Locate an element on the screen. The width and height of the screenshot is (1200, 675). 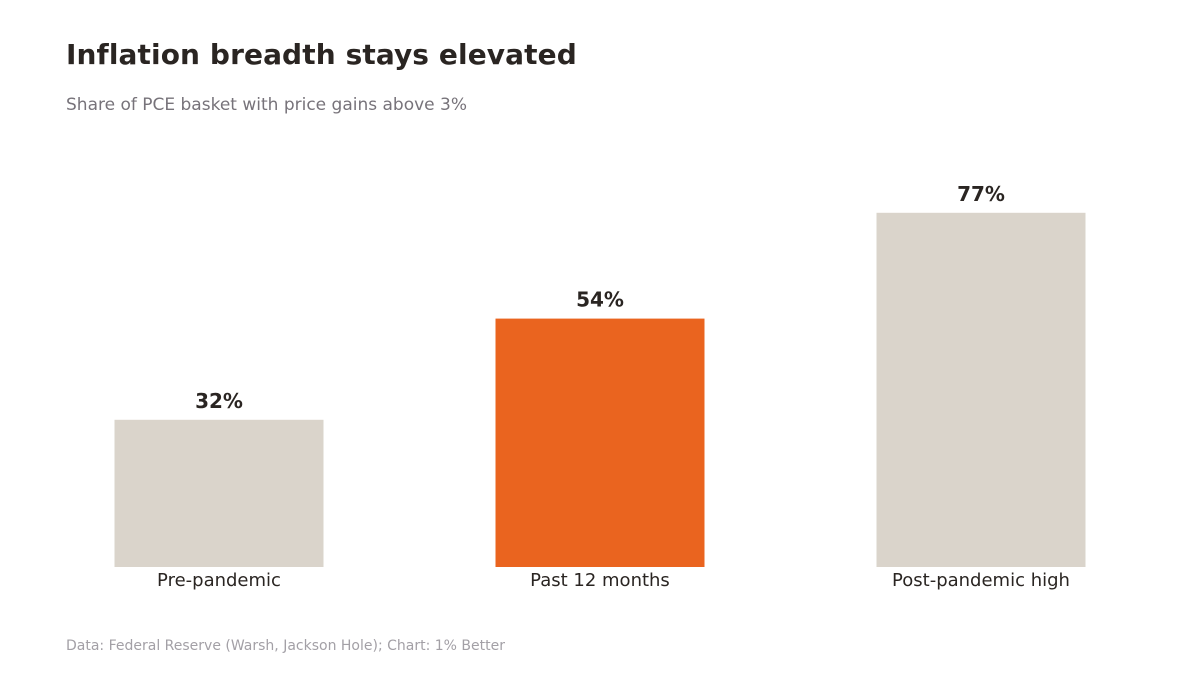
category-label: Pre-pandemic is located at coordinates (219, 580).